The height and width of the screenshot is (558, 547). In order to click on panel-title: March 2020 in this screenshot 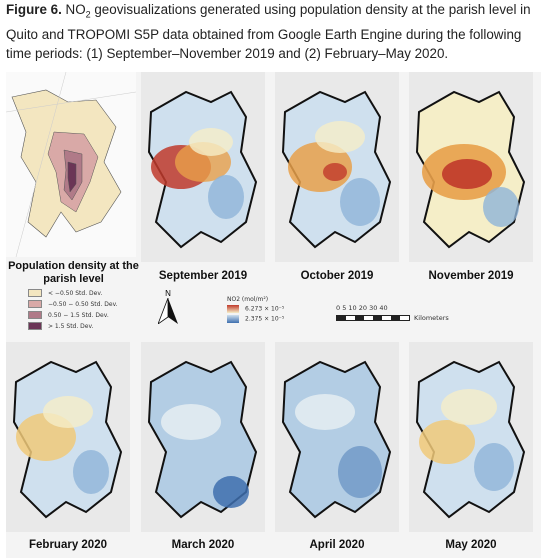, I will do `click(203, 545)`.